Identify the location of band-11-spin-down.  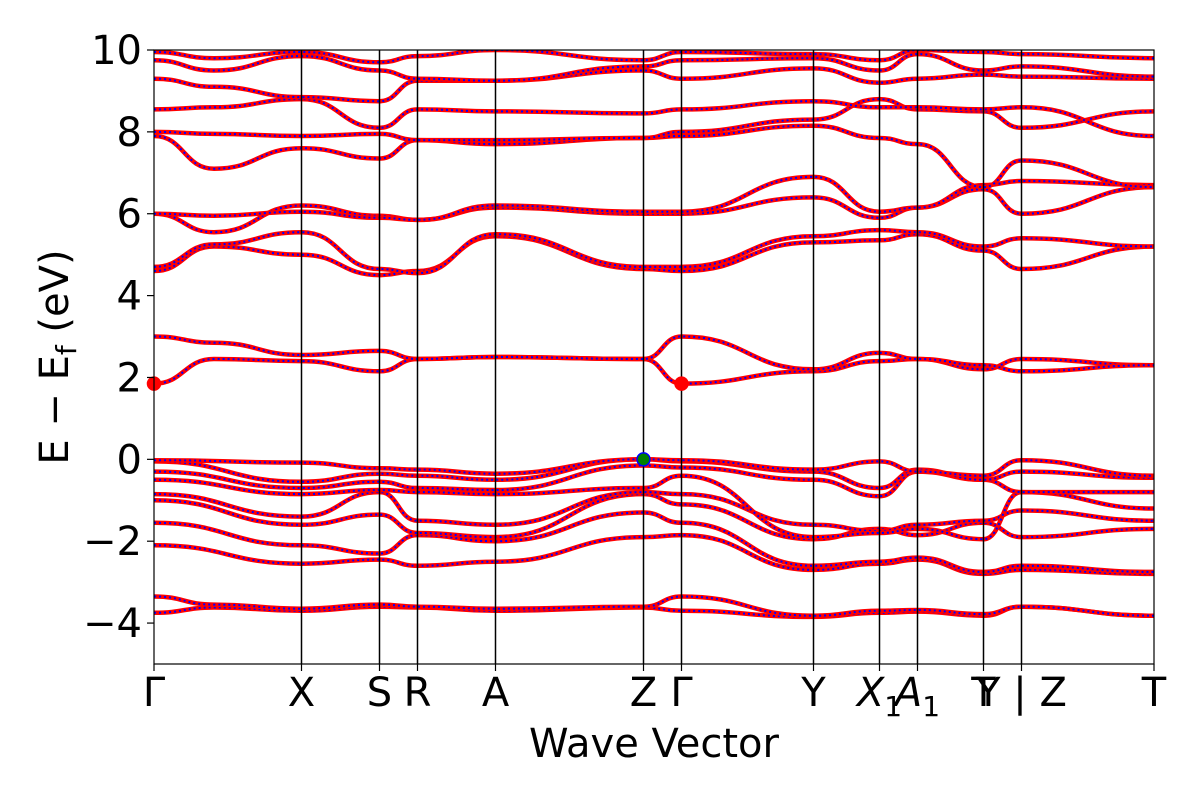
(654, 354).